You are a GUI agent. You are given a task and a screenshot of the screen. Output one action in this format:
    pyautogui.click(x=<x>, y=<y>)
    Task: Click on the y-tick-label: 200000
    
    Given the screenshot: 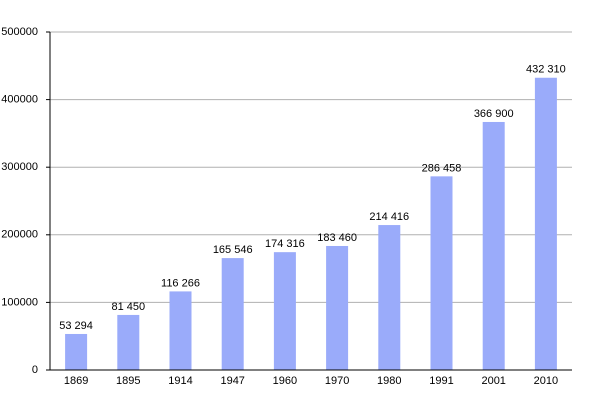 What is the action you would take?
    pyautogui.click(x=19, y=235)
    